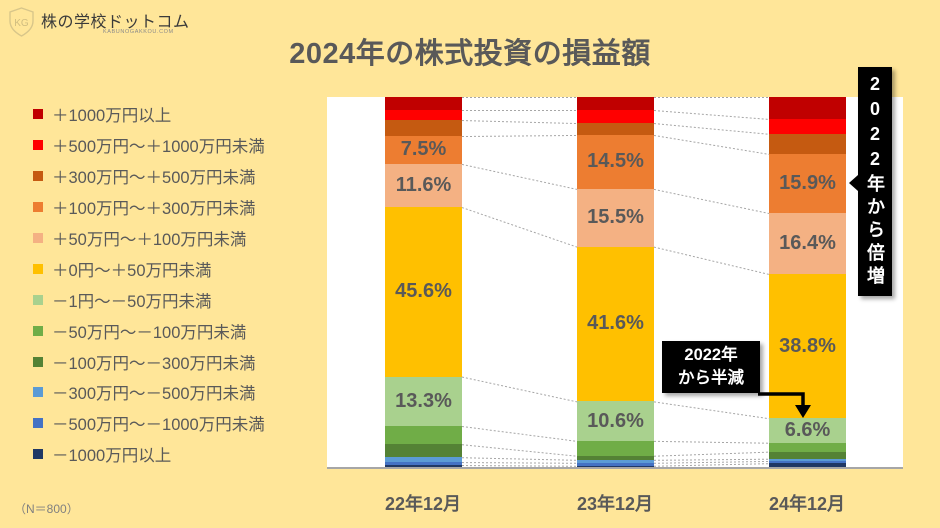  I want to click on data-label: 7.5%, so click(423, 149).